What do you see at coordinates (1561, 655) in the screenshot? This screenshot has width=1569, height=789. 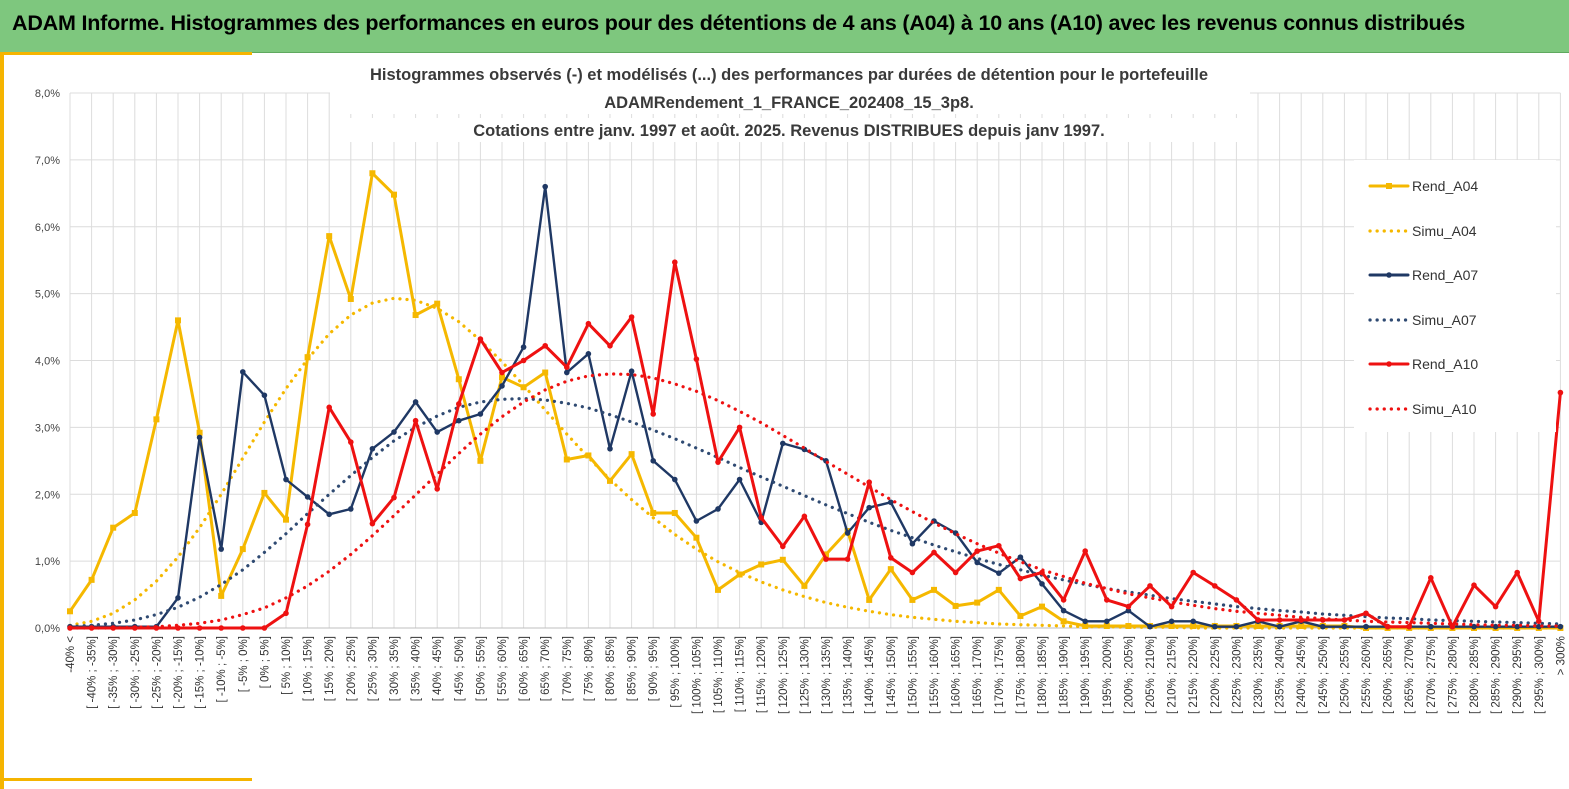 I see `x-tick-label: > 300%` at bounding box center [1561, 655].